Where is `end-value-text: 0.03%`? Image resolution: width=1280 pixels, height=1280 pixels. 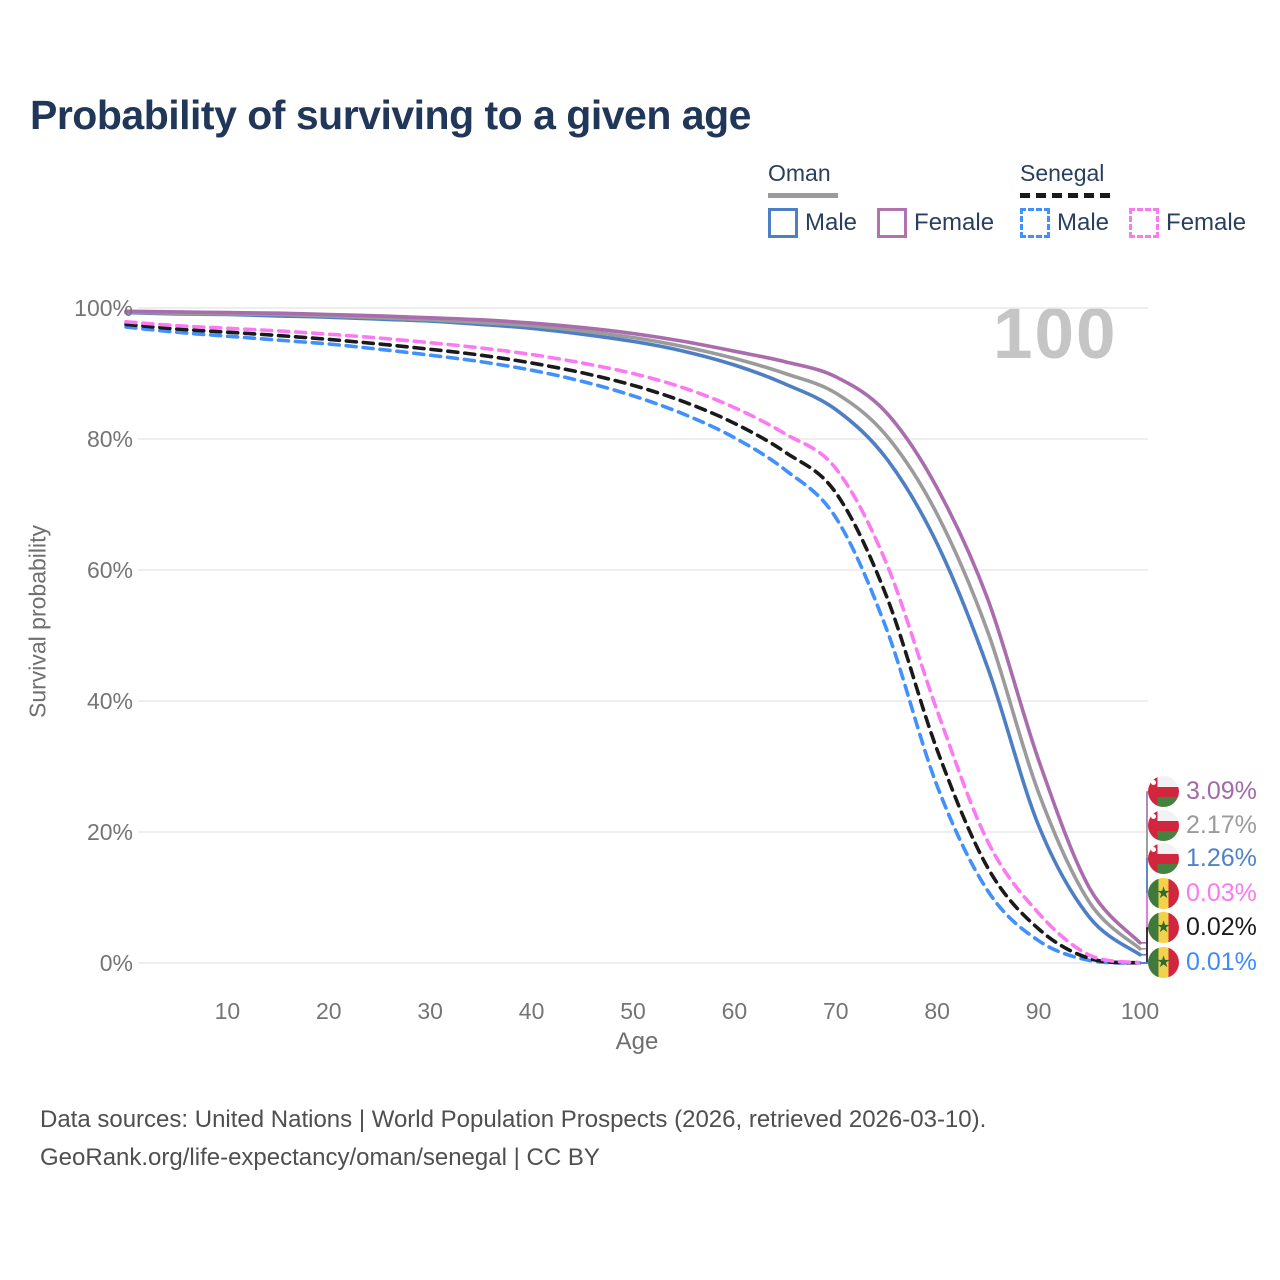 end-value-text: 0.03% is located at coordinates (1221, 893).